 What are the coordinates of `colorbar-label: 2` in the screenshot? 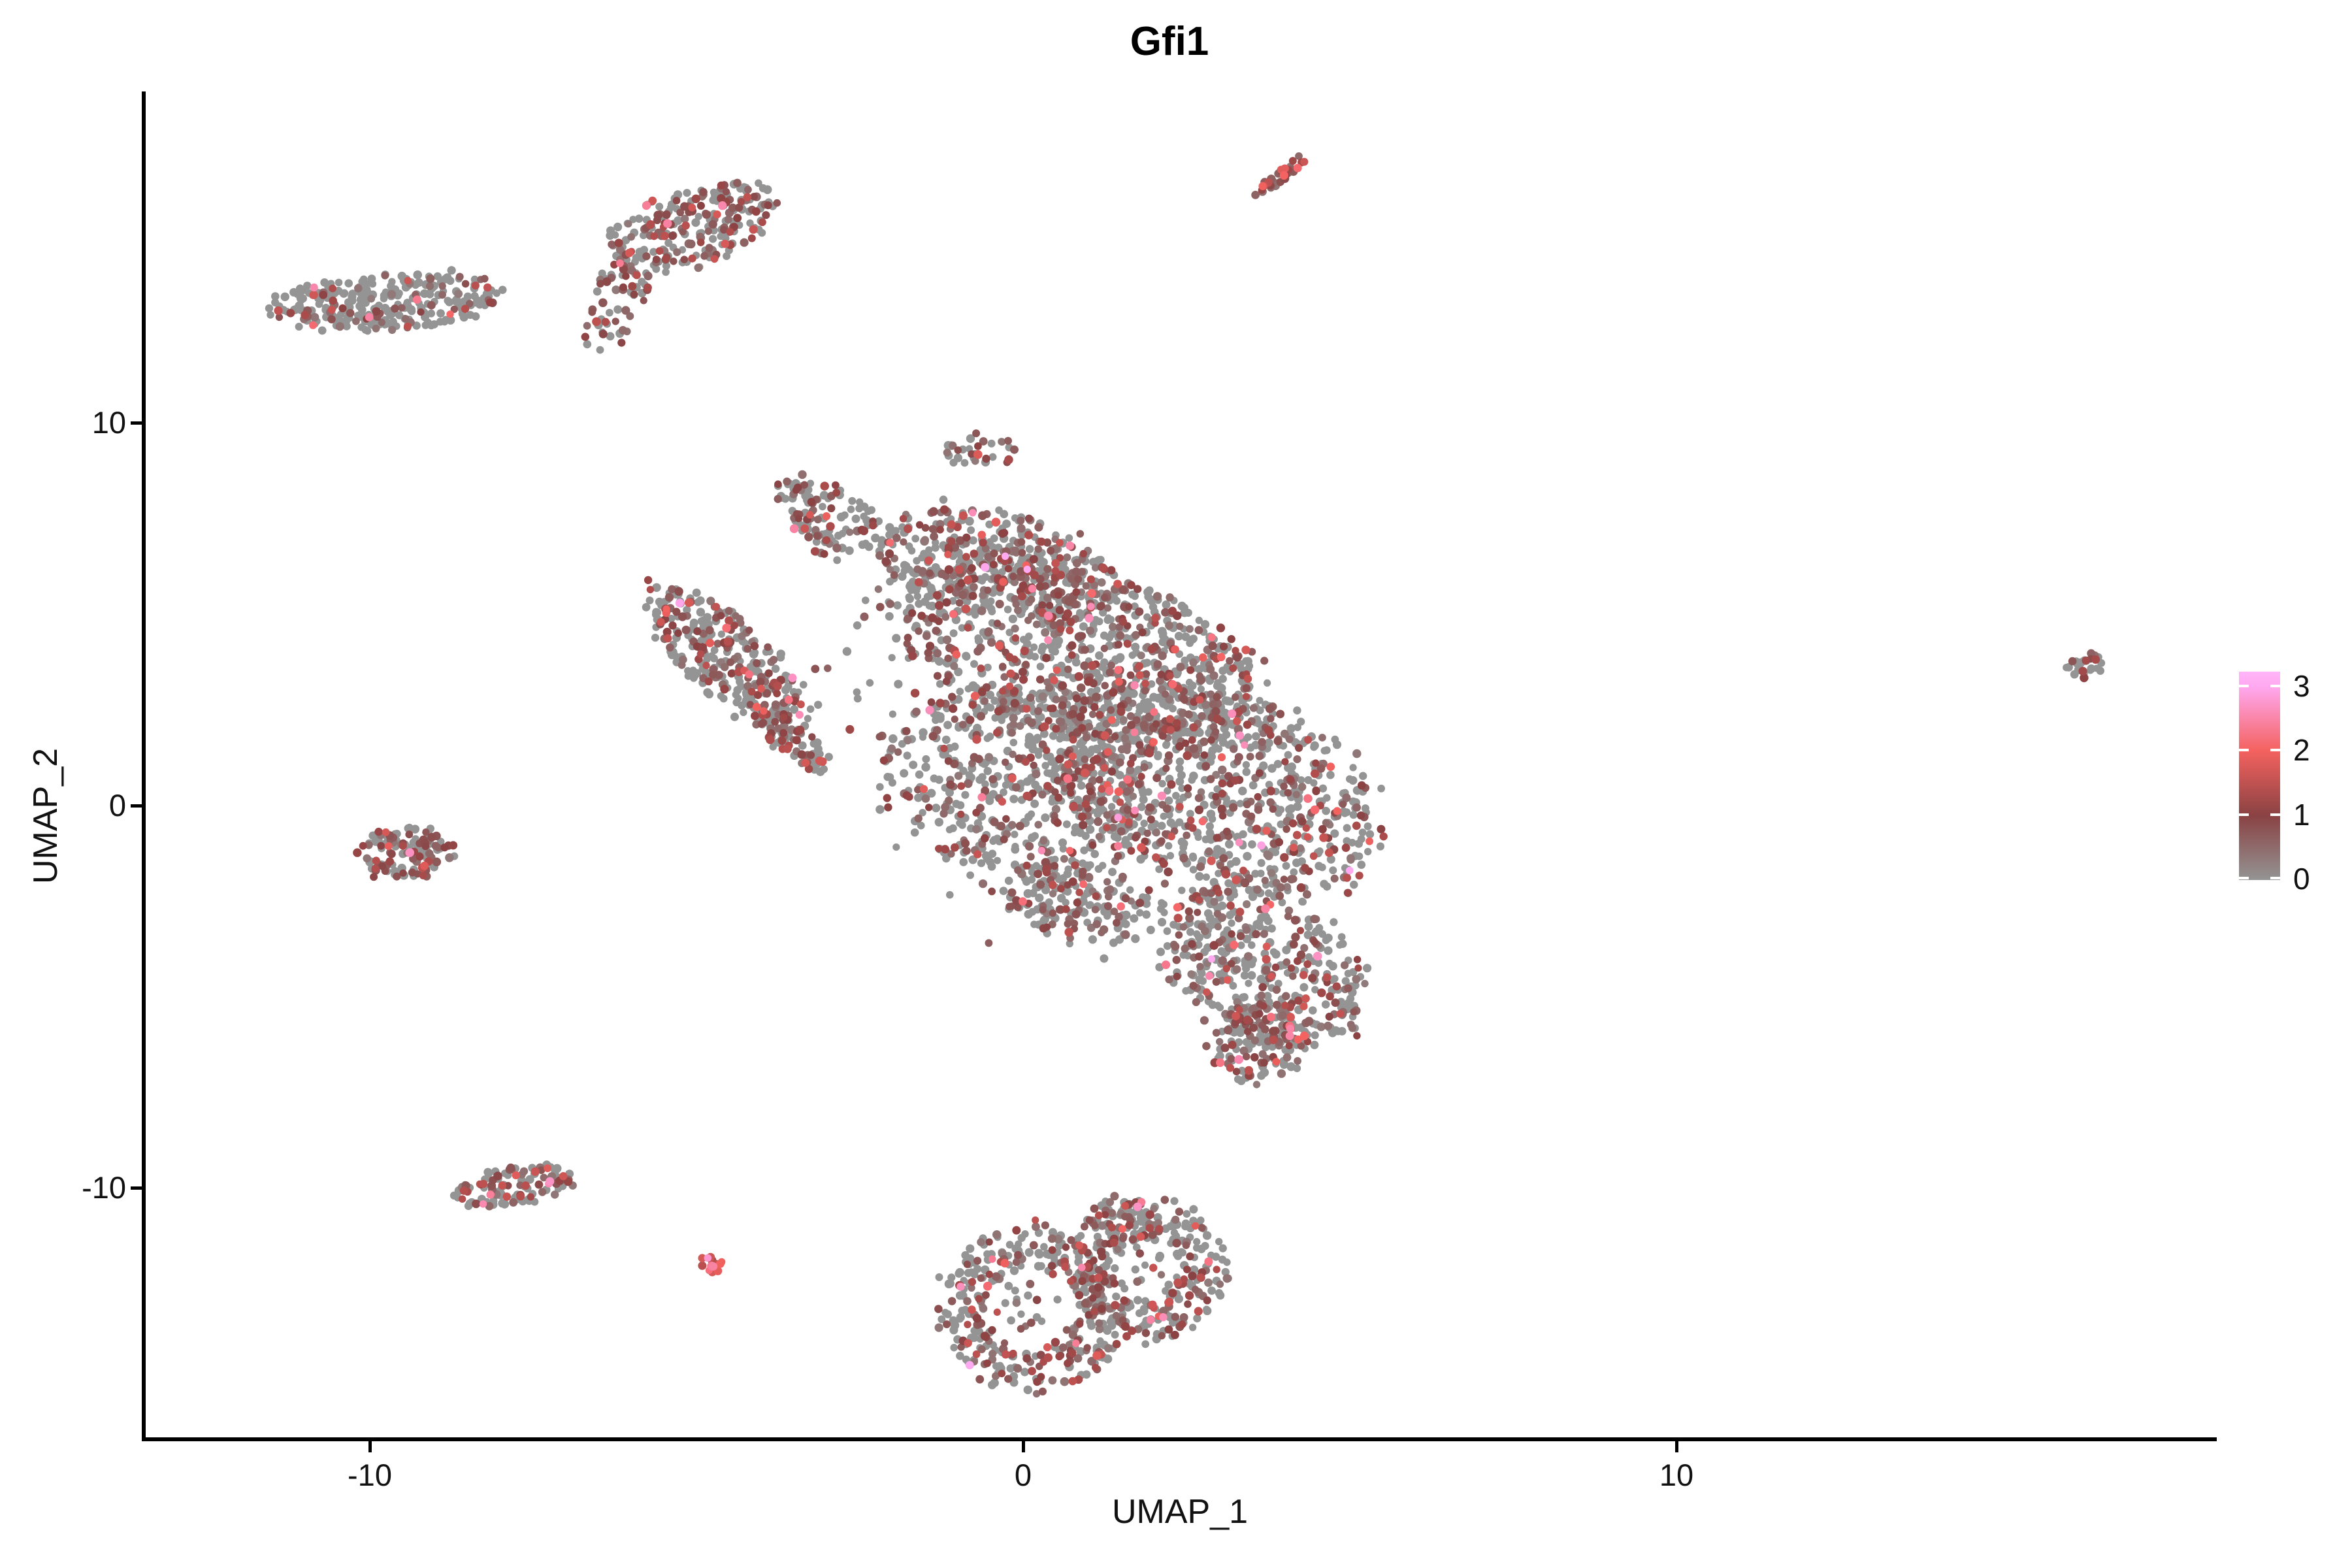 It's located at (2301, 750).